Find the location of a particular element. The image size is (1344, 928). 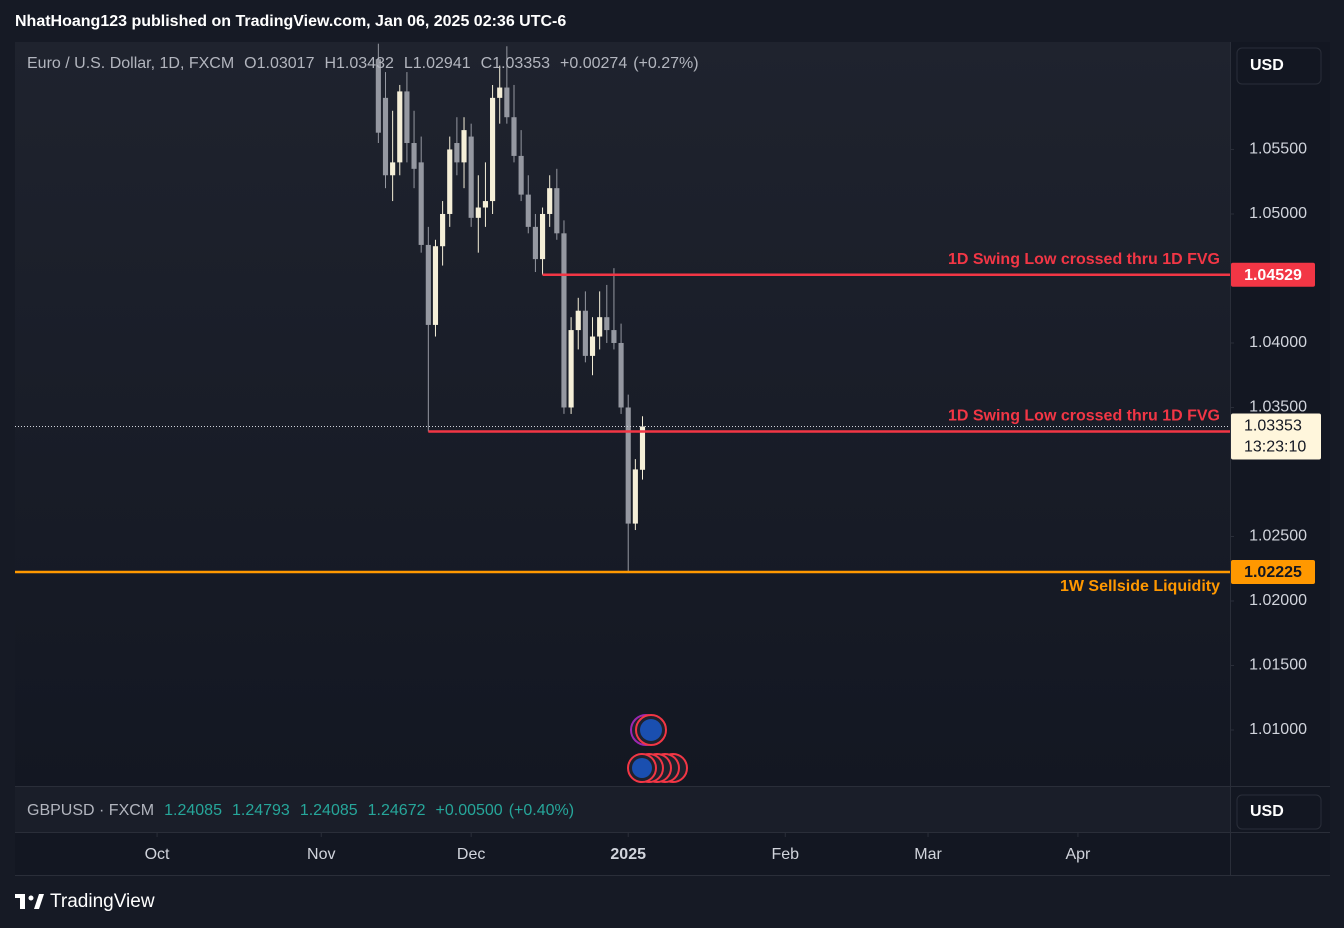

x-tick-label: 2025 is located at coordinates (628, 854).